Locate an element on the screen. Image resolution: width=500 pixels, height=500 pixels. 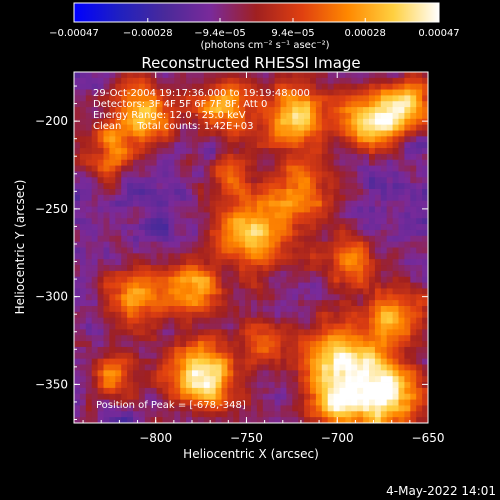
footer-date: 4-May-2022 14:01 is located at coordinates (441, 491).